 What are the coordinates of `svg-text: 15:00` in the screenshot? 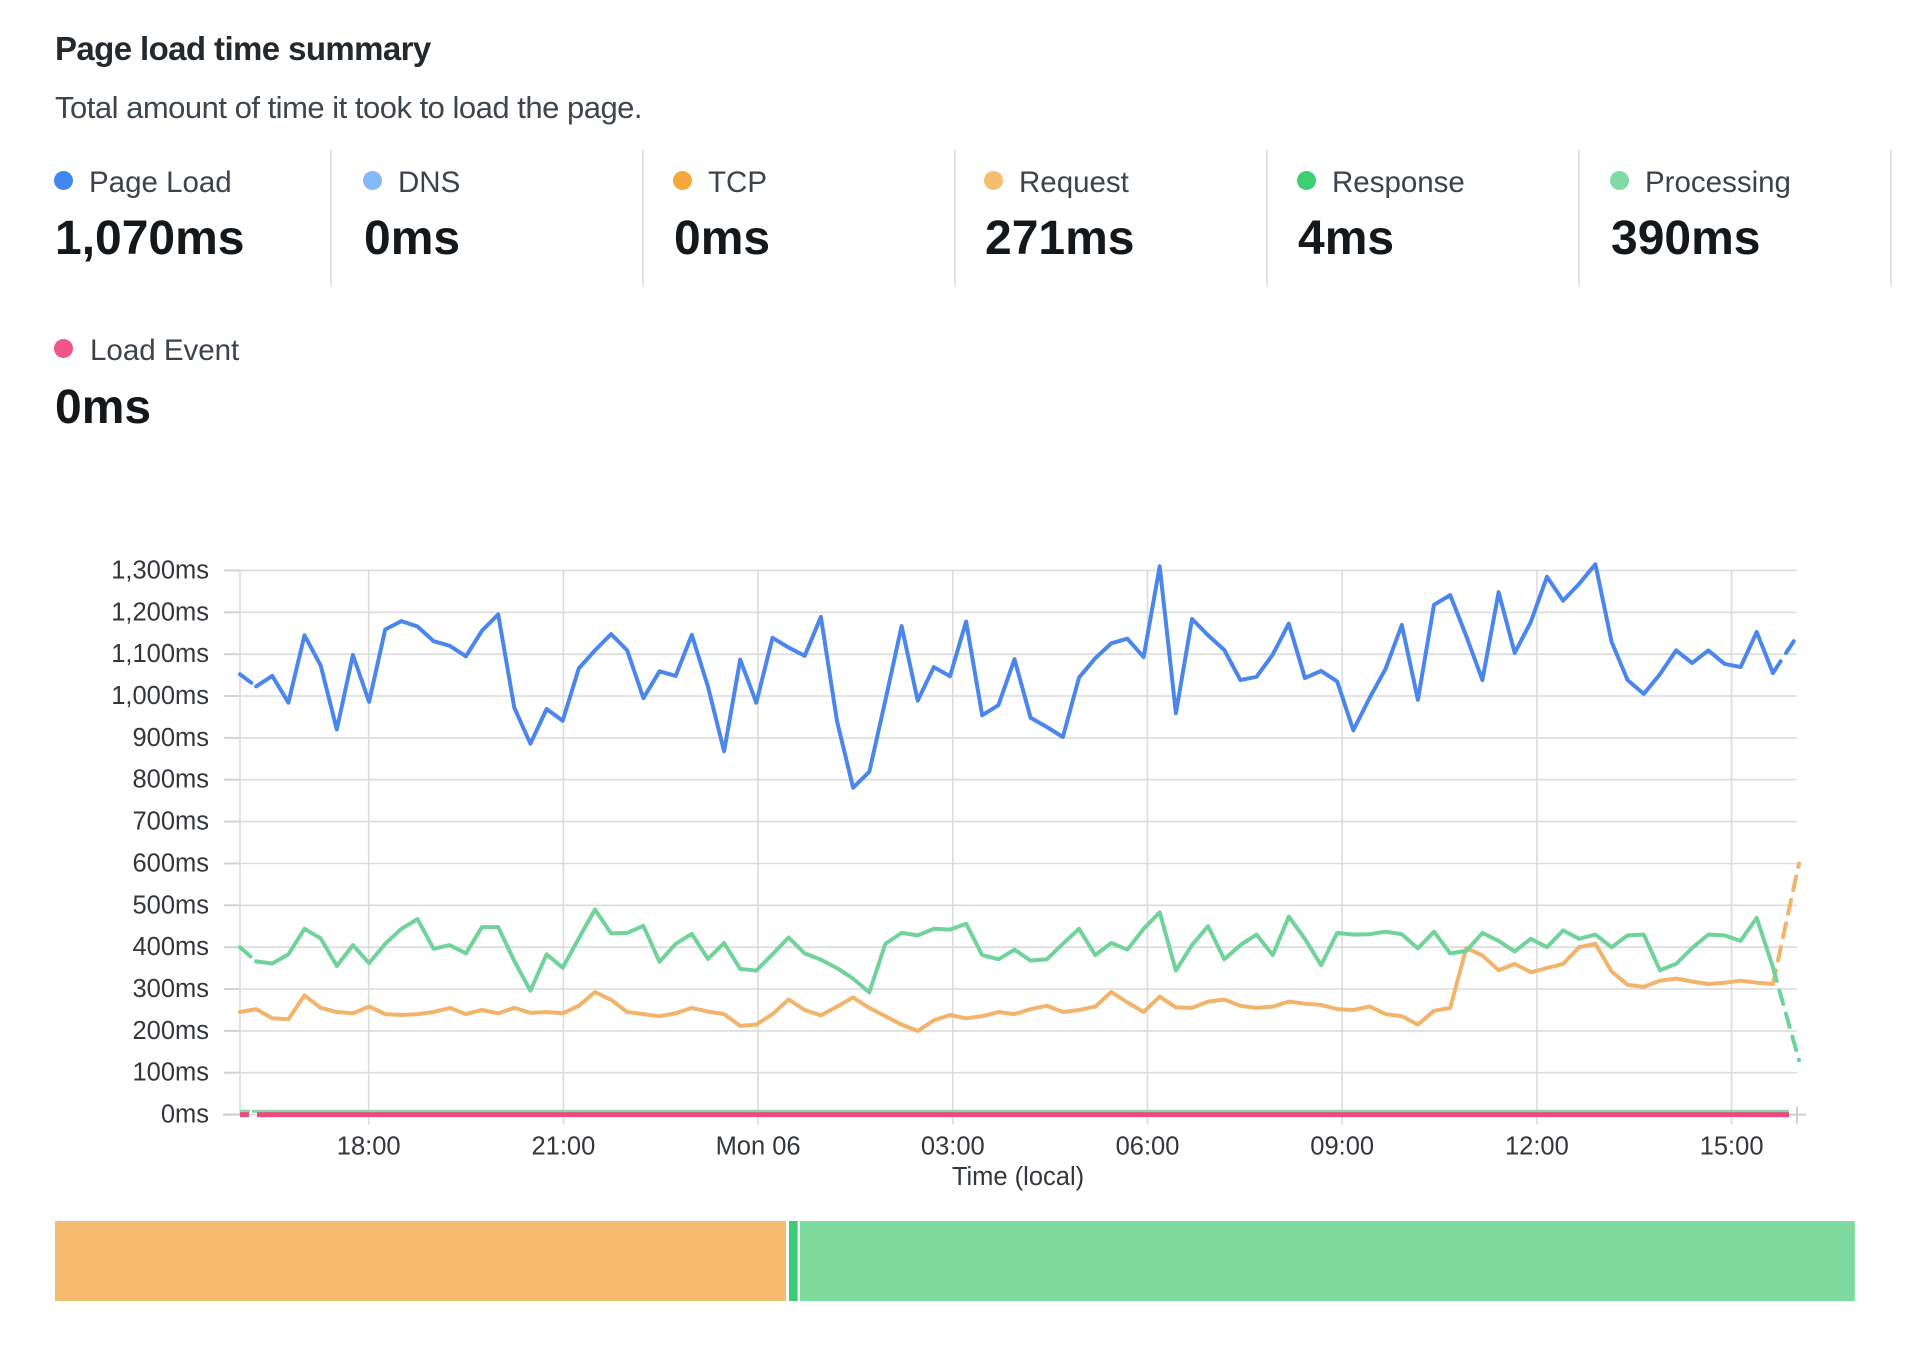 It's located at (1732, 1147).